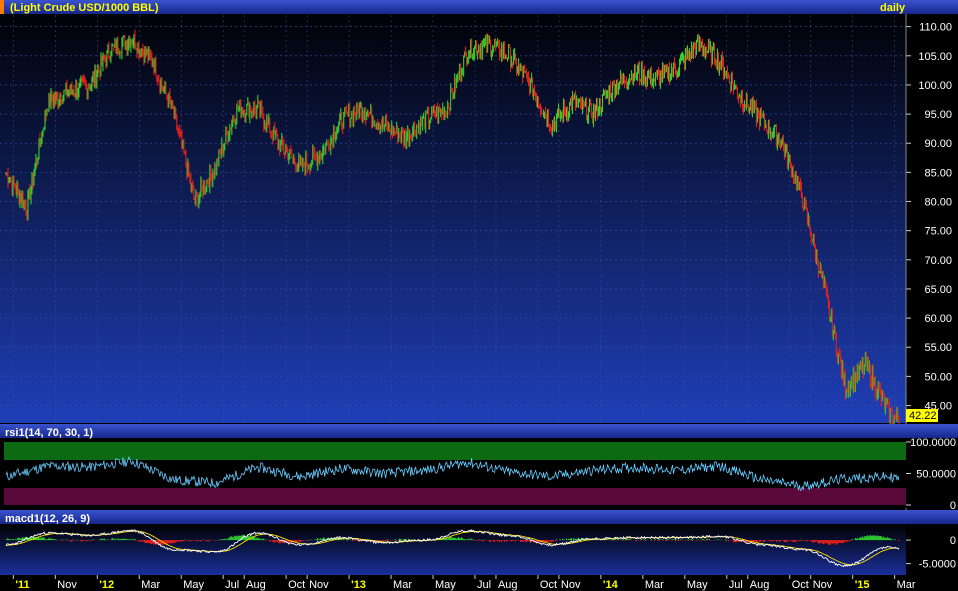 This screenshot has width=958, height=591. Describe the element at coordinates (479, 517) in the screenshot. I see `macd-header-bar` at that location.